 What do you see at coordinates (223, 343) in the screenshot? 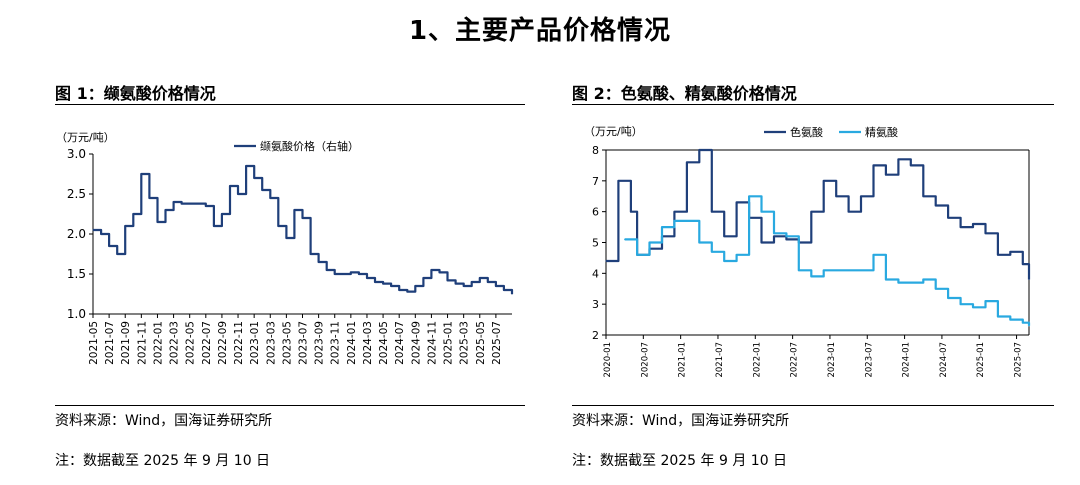
I see `x-tick-label: 2022-09` at bounding box center [223, 343].